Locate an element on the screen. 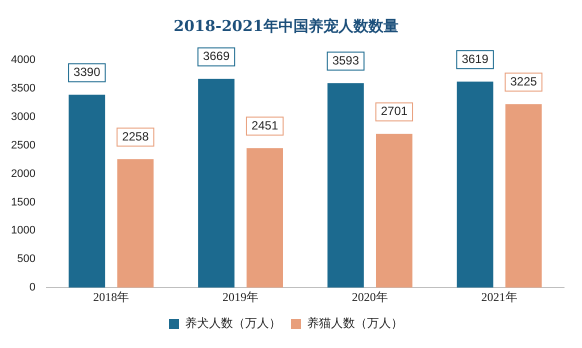 The image size is (582, 348). y-tick-label: 1000 is located at coordinates (23, 230).